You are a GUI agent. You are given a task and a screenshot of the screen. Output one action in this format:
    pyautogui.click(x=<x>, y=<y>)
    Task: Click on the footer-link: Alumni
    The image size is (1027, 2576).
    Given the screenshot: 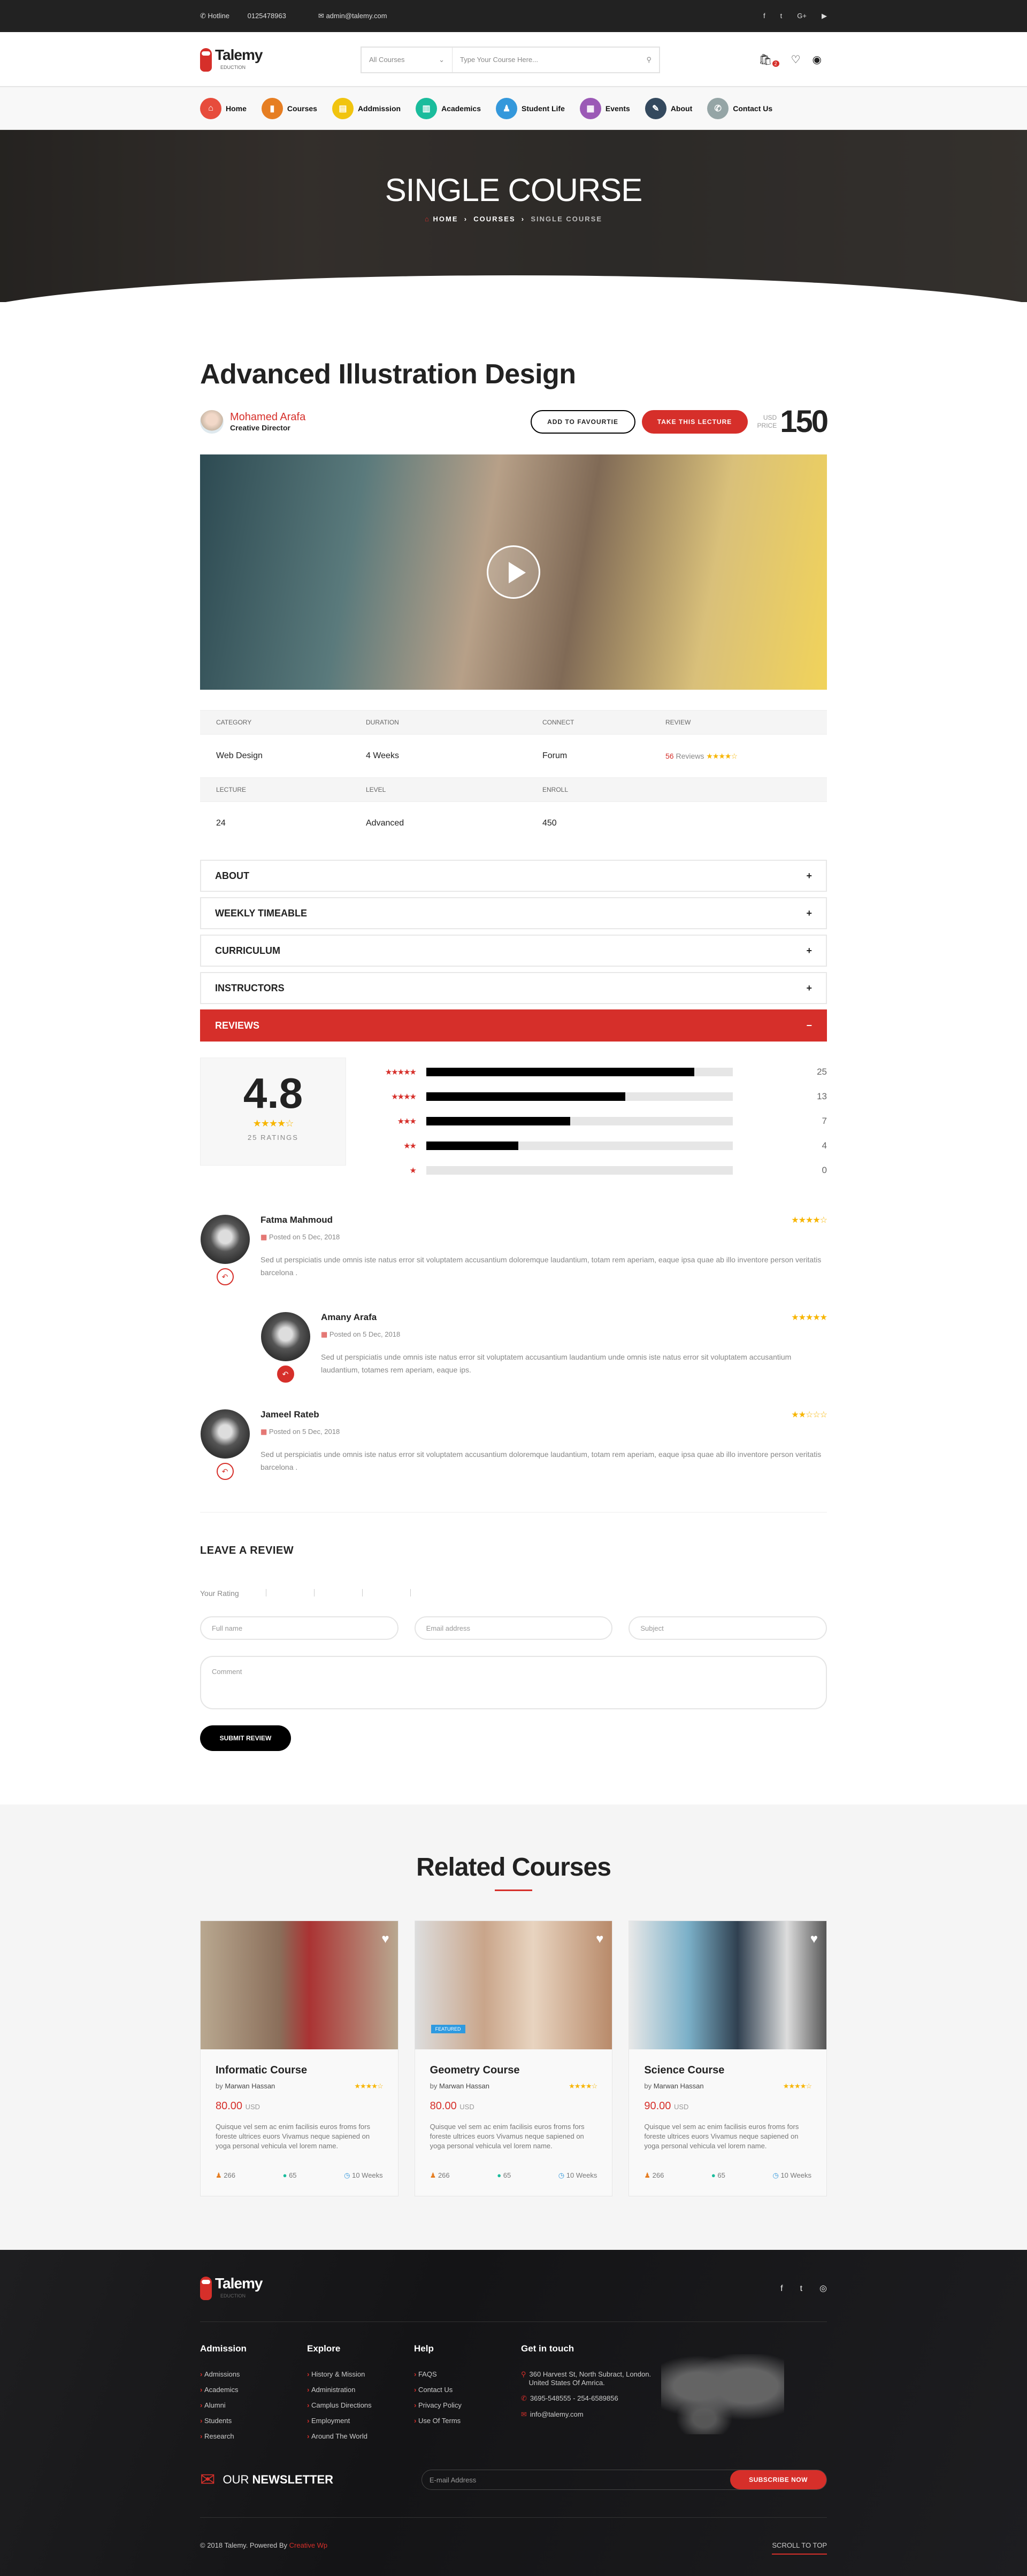 What is the action you would take?
    pyautogui.click(x=254, y=2405)
    